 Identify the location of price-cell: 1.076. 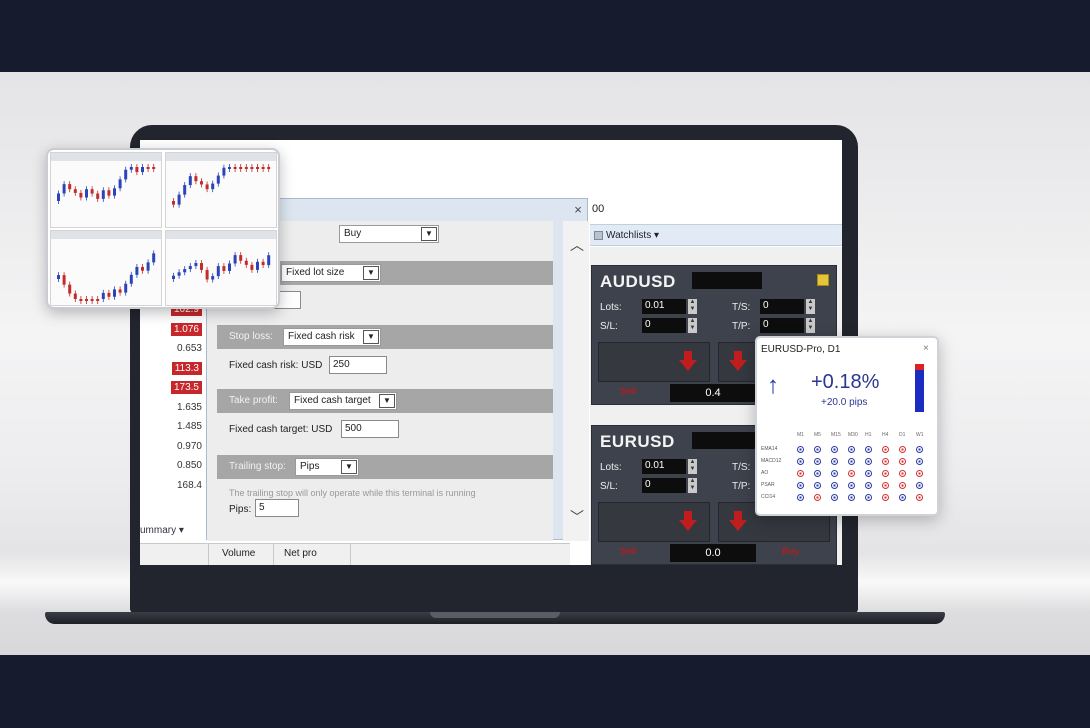
(173, 330).